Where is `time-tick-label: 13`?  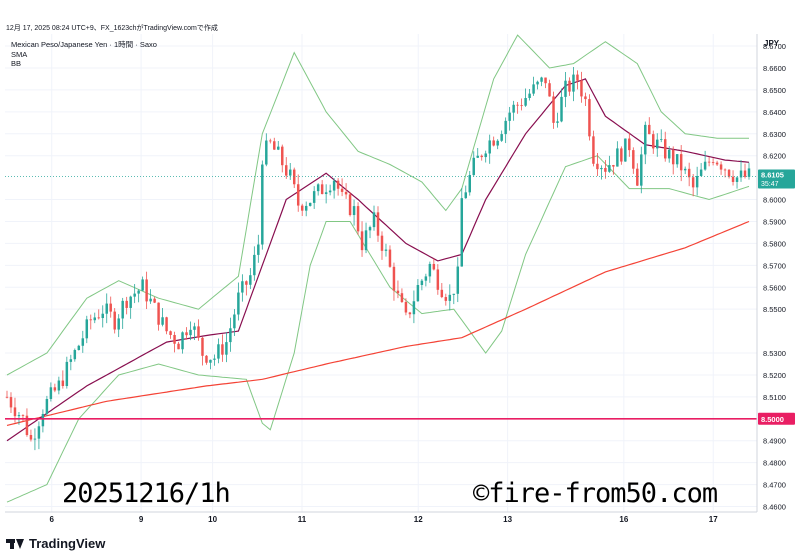 time-tick-label: 13 is located at coordinates (507, 519).